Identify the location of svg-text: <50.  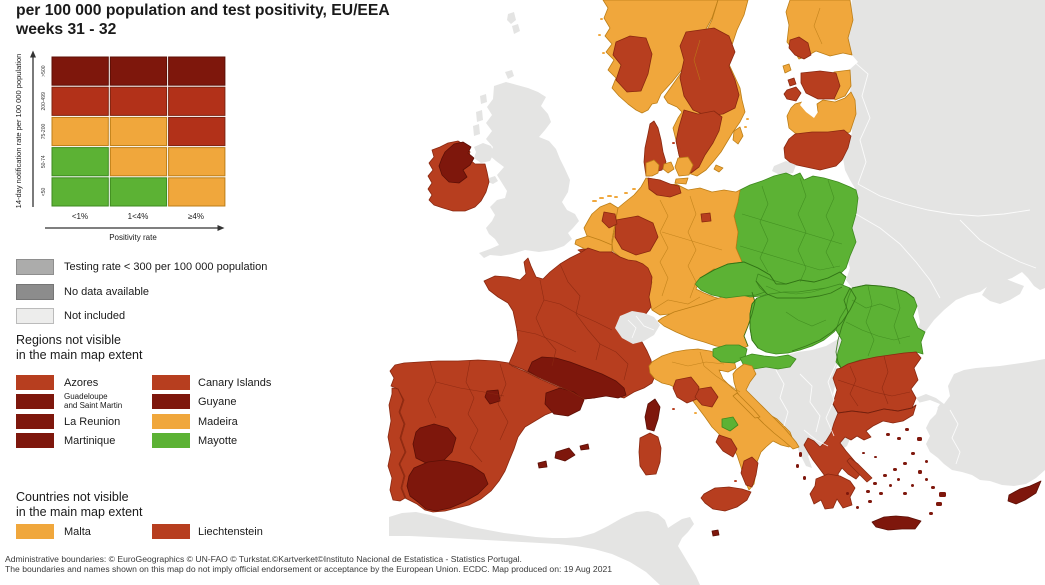
(44, 191).